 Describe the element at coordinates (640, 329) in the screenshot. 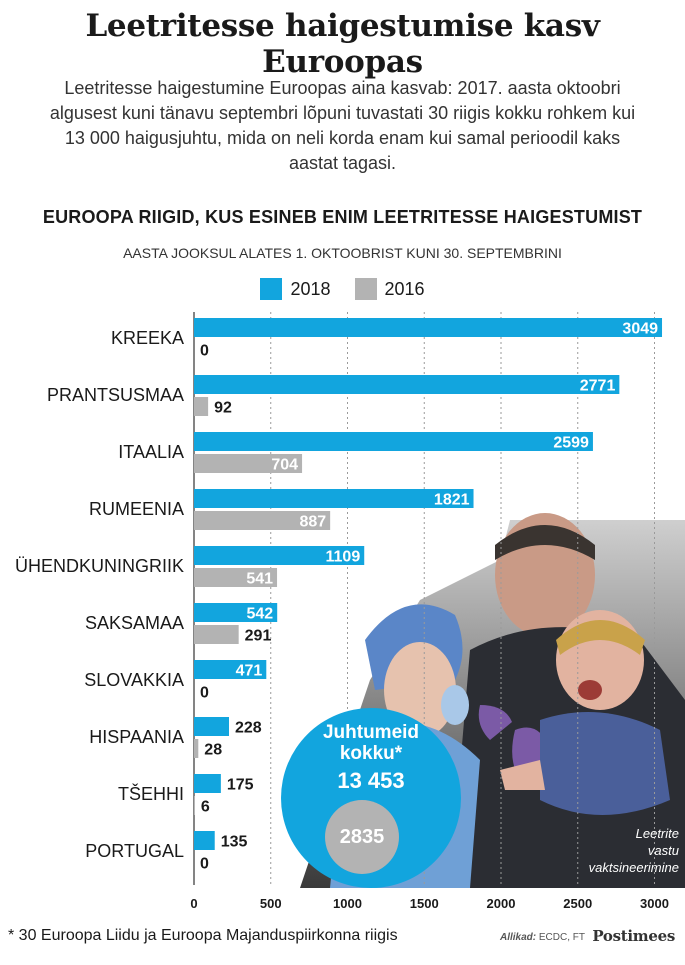

I see `data-label-2018: 3049` at that location.